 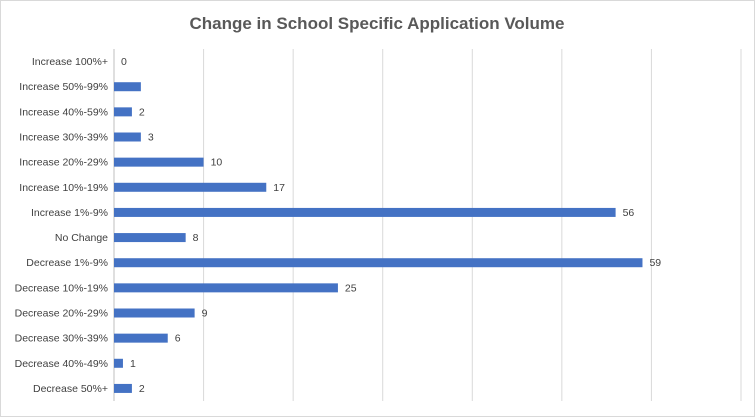 What do you see at coordinates (279, 188) in the screenshot?
I see `data-label: 17` at bounding box center [279, 188].